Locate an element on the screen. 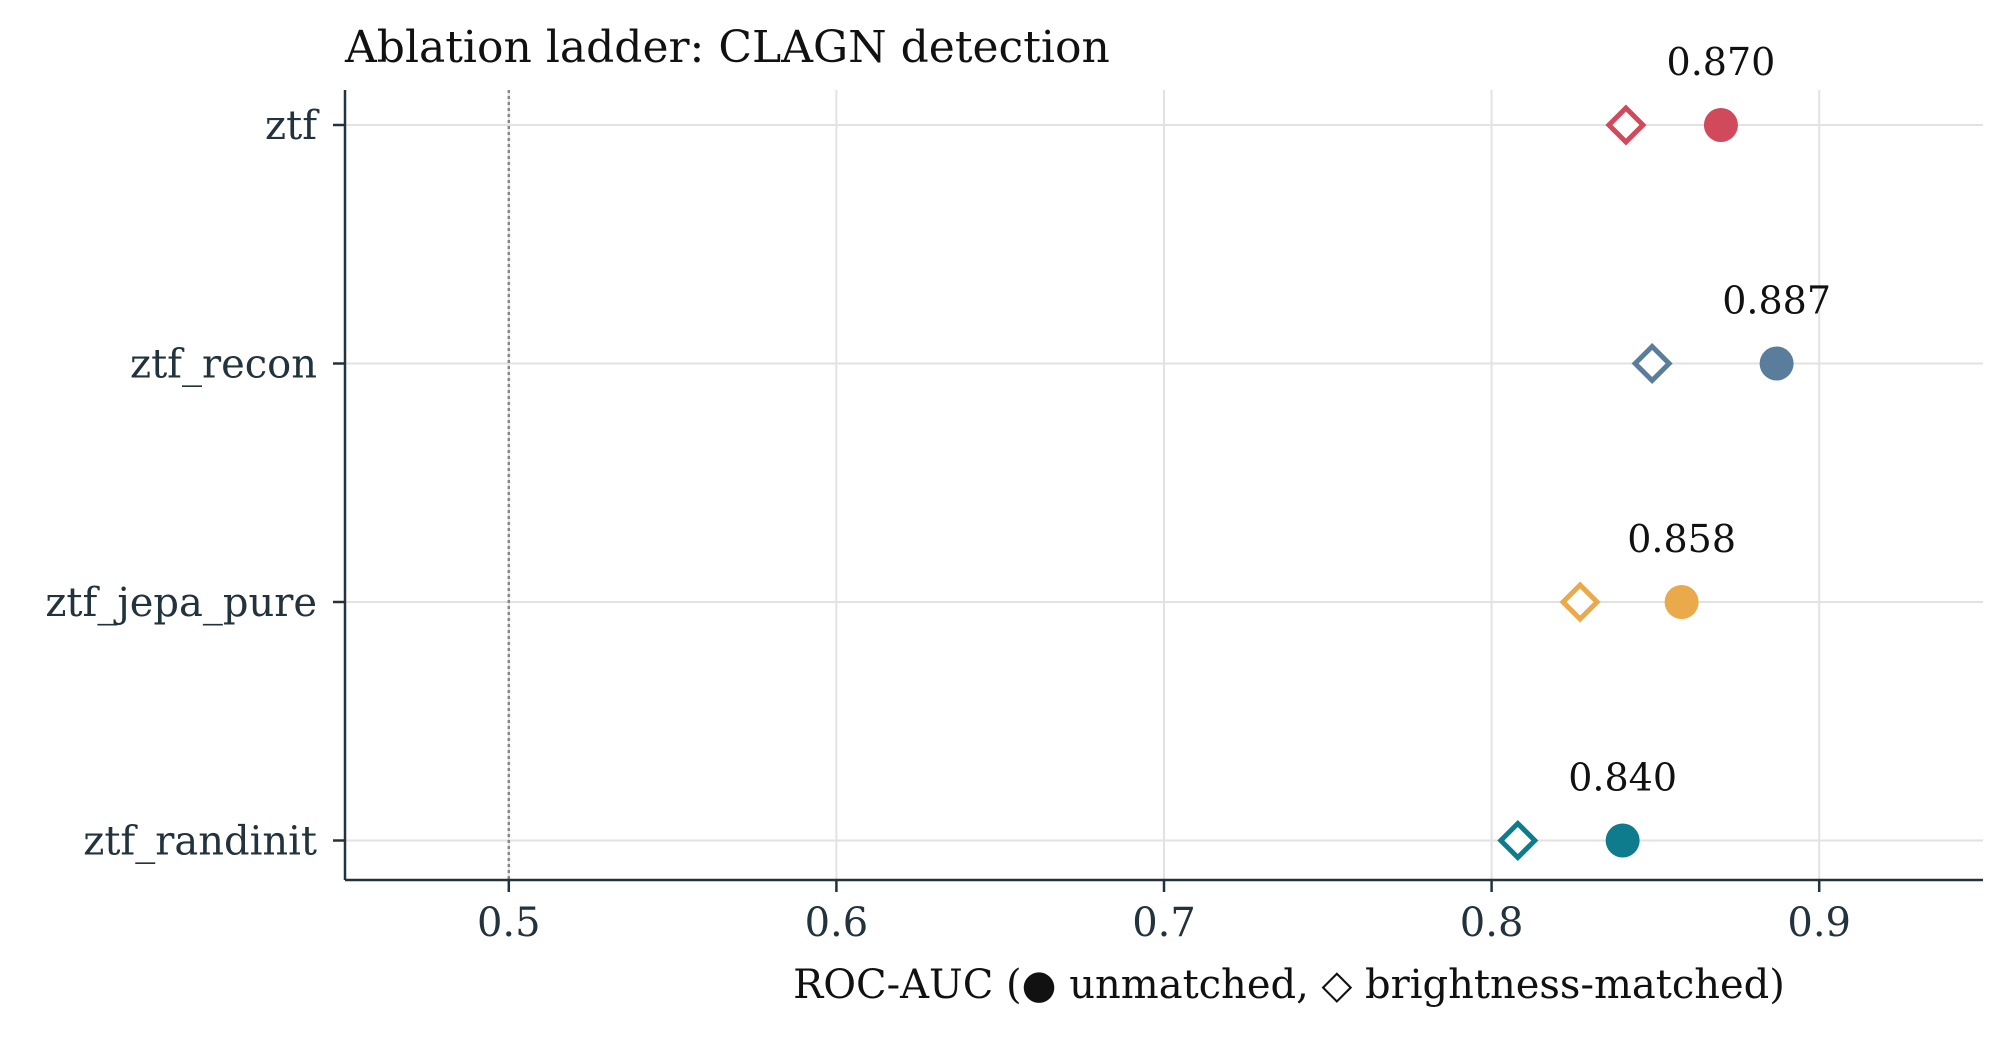  x-tick-label: 0.7 is located at coordinates (1164, 923).